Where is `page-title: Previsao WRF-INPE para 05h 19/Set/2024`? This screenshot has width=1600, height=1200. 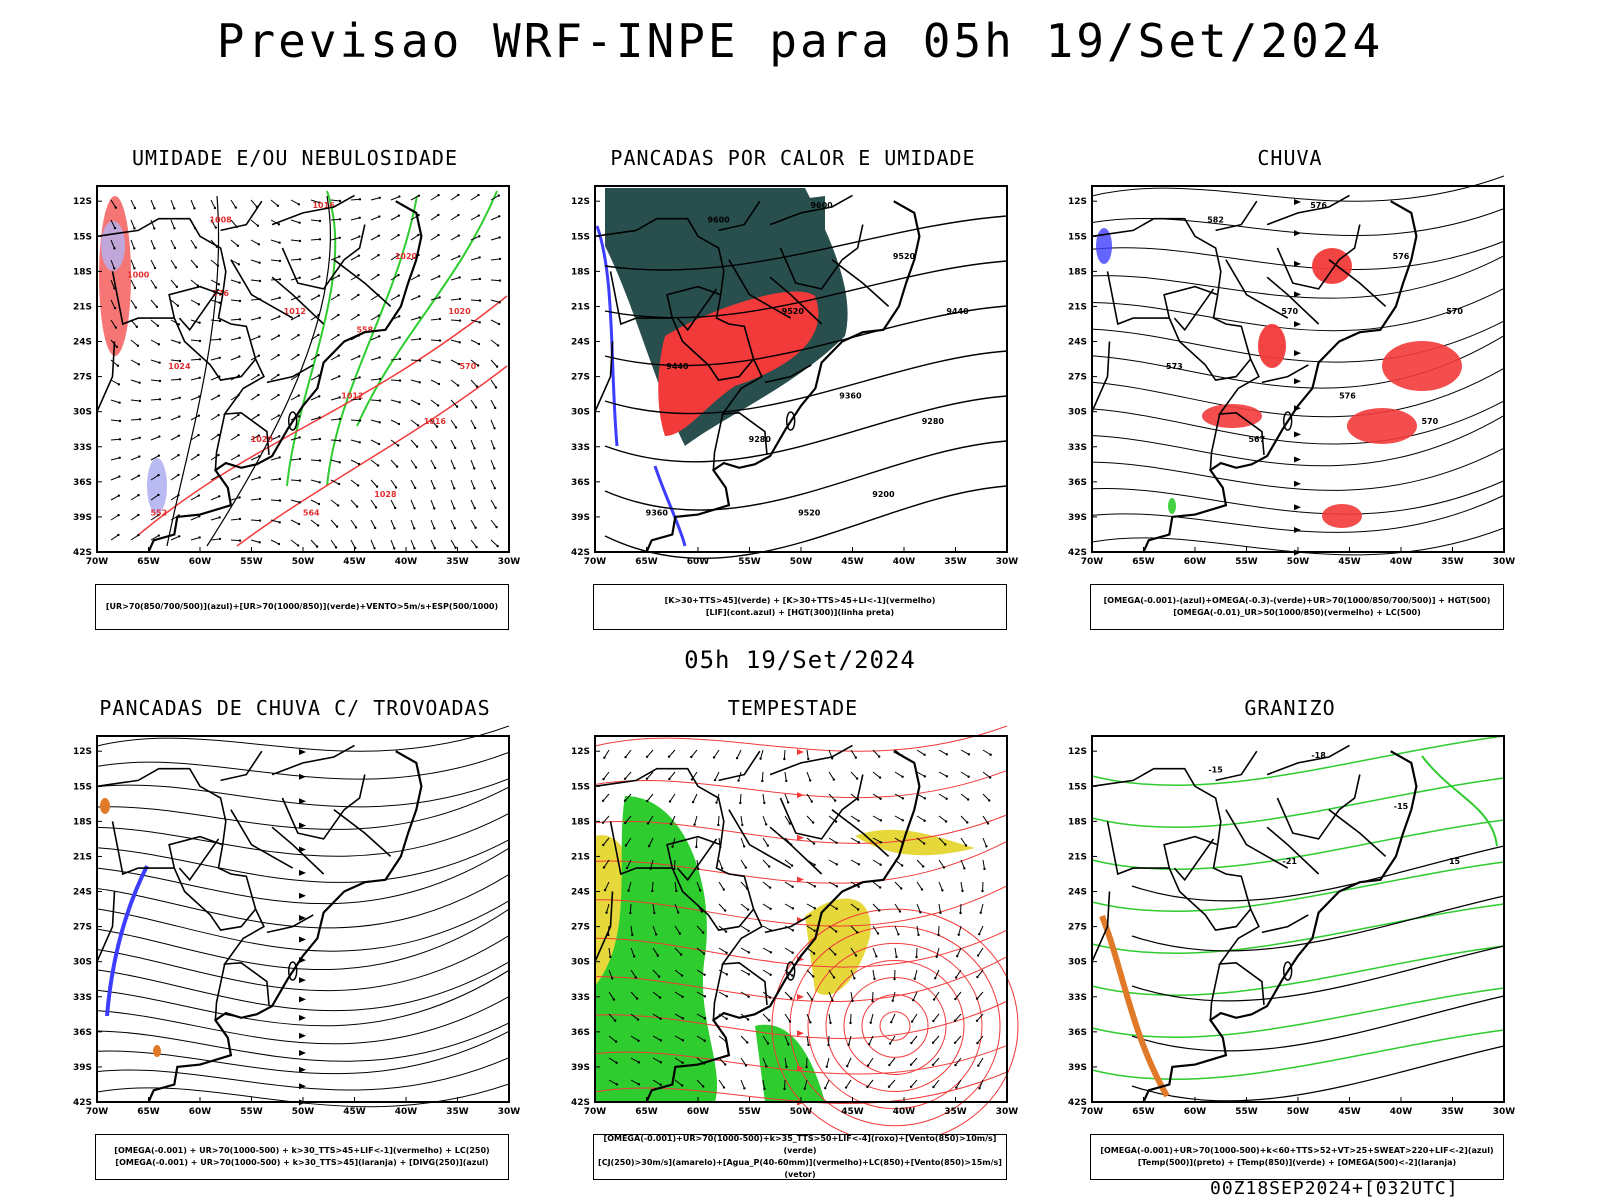 page-title: Previsao WRF-INPE para 05h 19/Set/2024 is located at coordinates (800, 41).